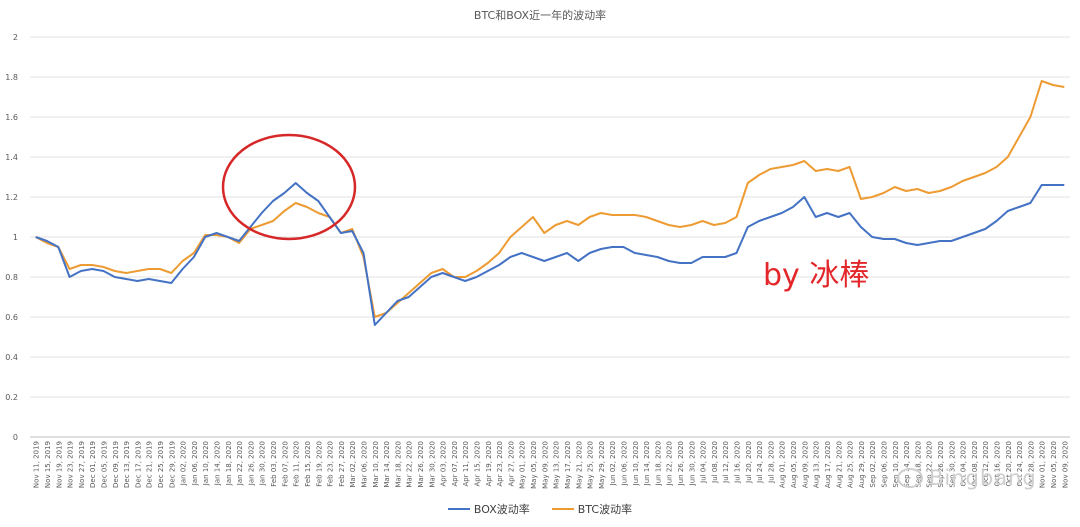 The image size is (1080, 527). What do you see at coordinates (817, 464) in the screenshot?
I see `x-tick-label: Aug 13, 2020` at bounding box center [817, 464].